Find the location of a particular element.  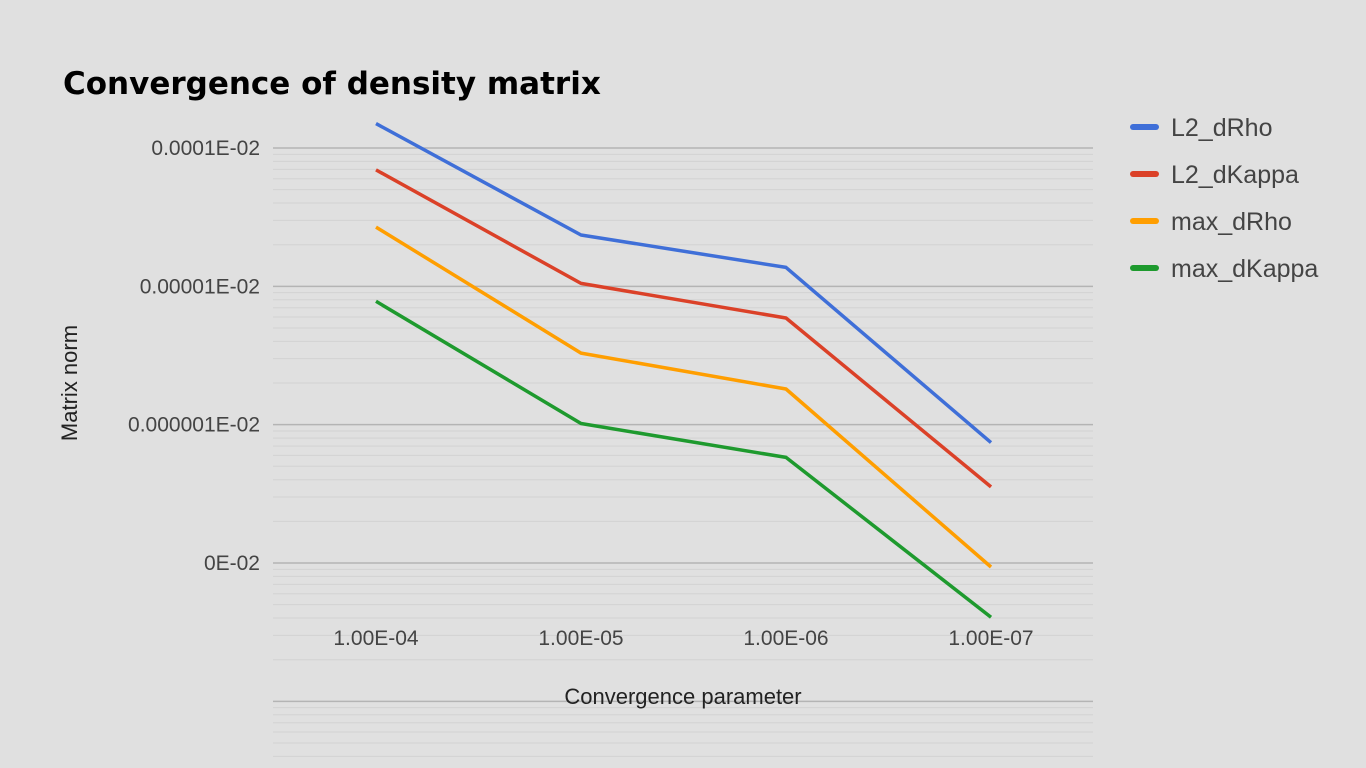

legend-label-max-dkappa: max_dKappa is located at coordinates (1244, 269).